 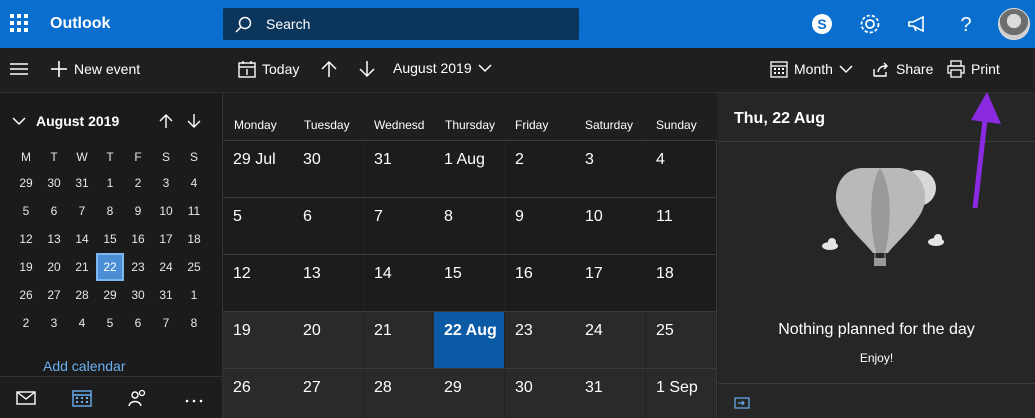 I want to click on people-icon, so click(x=138, y=398).